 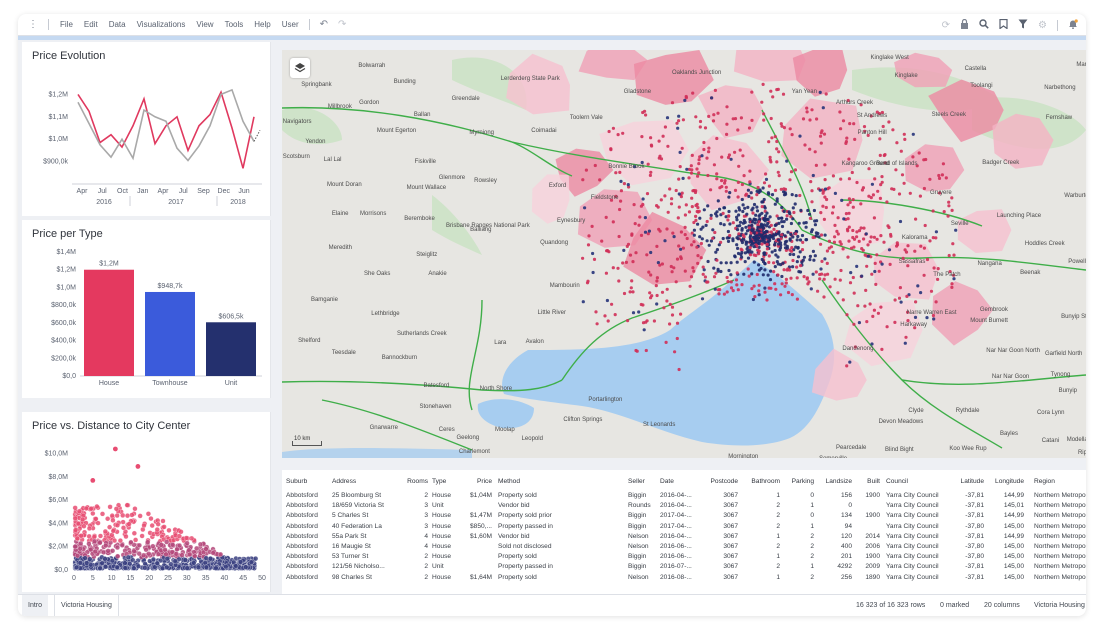 I want to click on column-header: Built, so click(x=873, y=481).